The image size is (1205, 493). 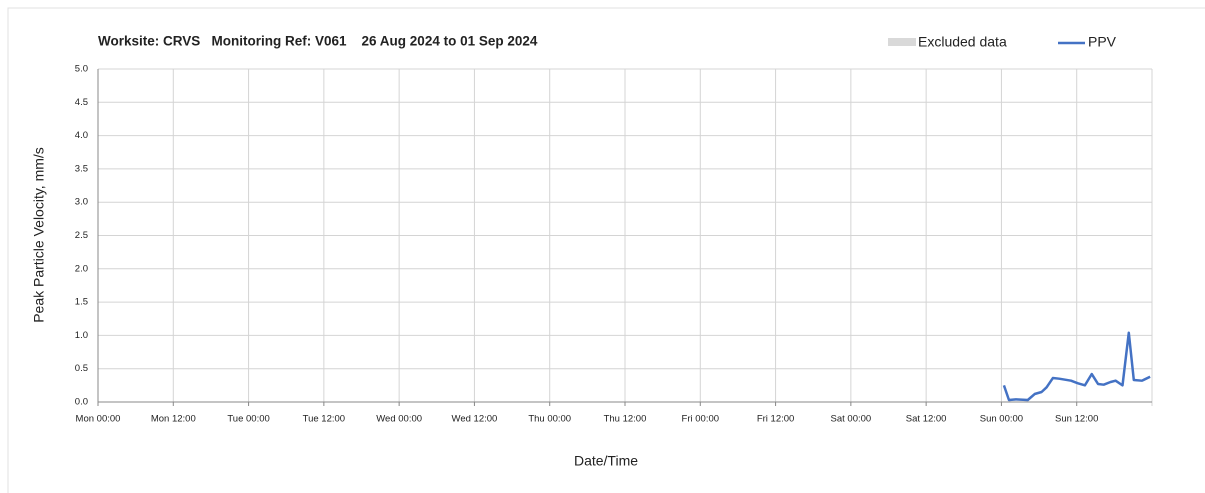 I want to click on y-tick-label: 1.0, so click(x=81, y=335).